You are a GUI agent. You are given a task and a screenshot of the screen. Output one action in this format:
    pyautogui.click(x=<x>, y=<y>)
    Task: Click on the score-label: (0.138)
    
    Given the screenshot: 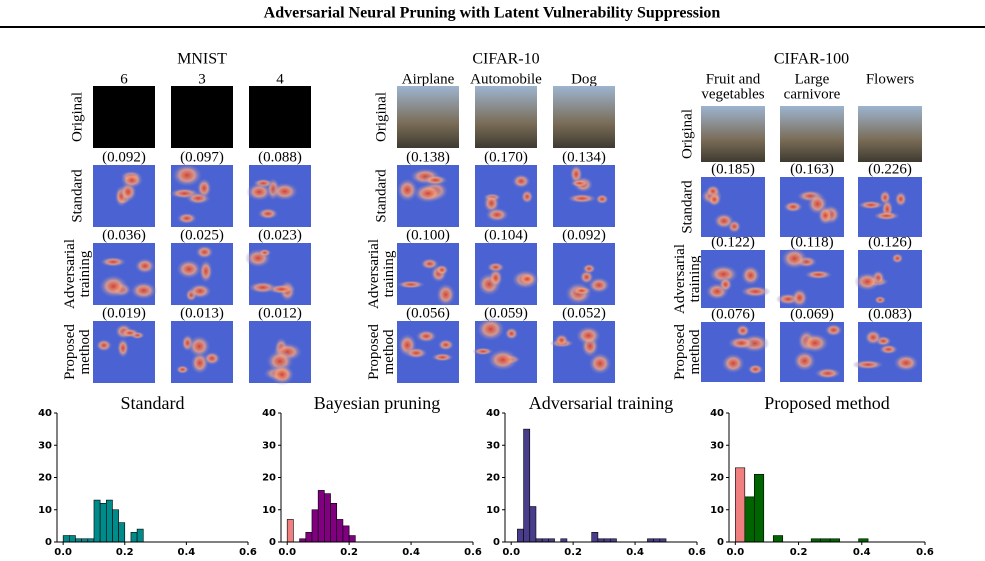 What is the action you would take?
    pyautogui.click(x=428, y=157)
    